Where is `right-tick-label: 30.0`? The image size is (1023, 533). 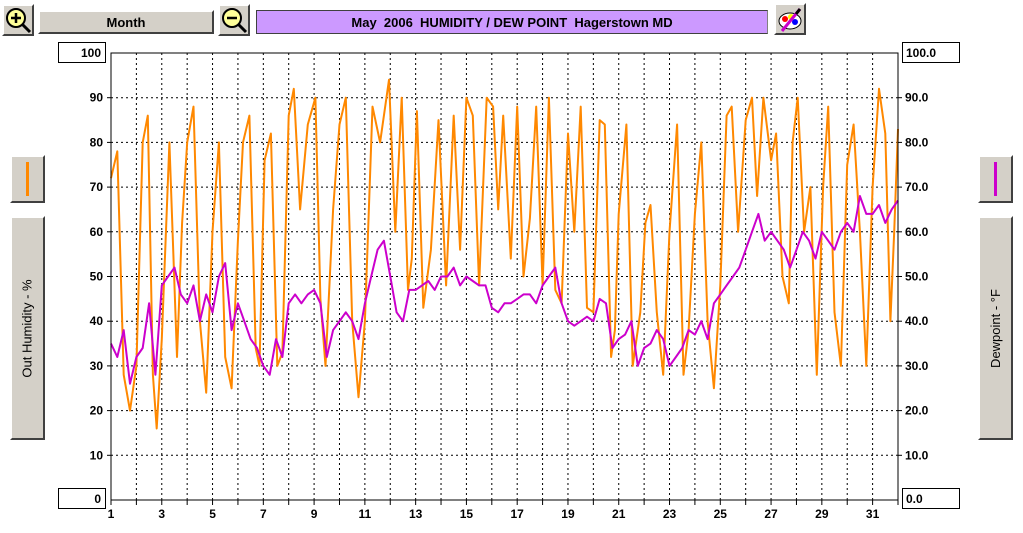 right-tick-label: 30.0 is located at coordinates (917, 366).